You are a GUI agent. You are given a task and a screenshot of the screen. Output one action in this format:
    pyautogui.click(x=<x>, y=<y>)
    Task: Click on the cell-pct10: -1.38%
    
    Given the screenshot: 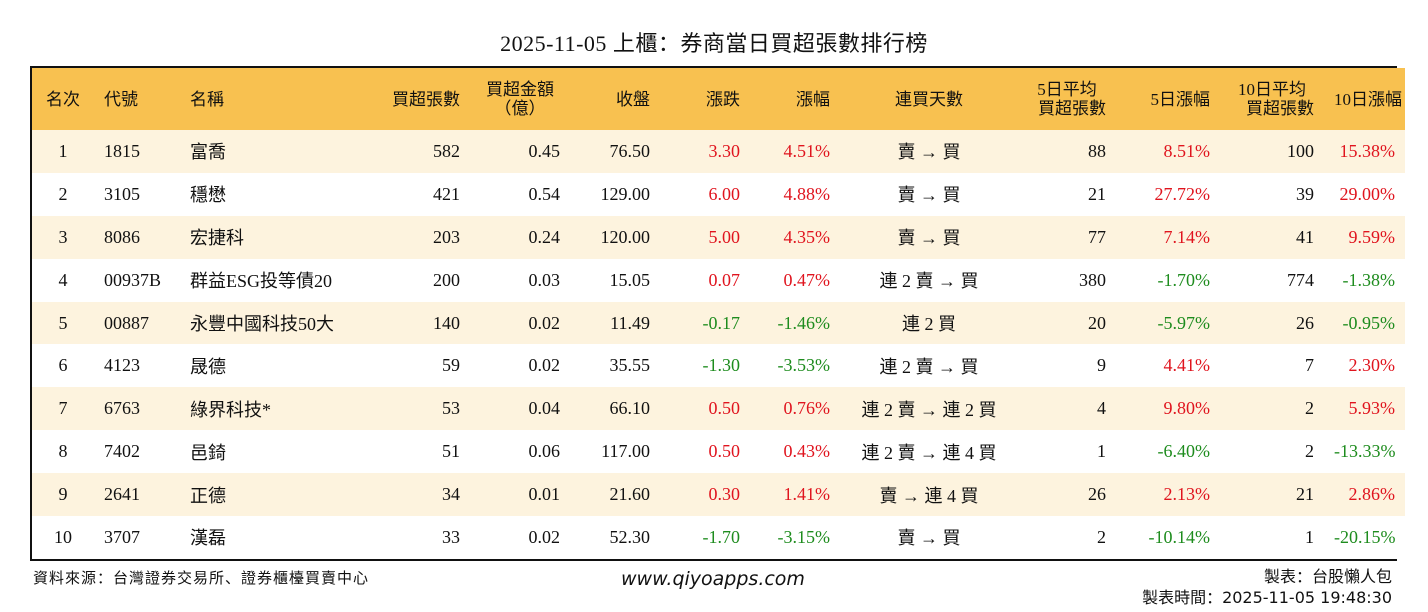 What is the action you would take?
    pyautogui.click(x=1369, y=279)
    